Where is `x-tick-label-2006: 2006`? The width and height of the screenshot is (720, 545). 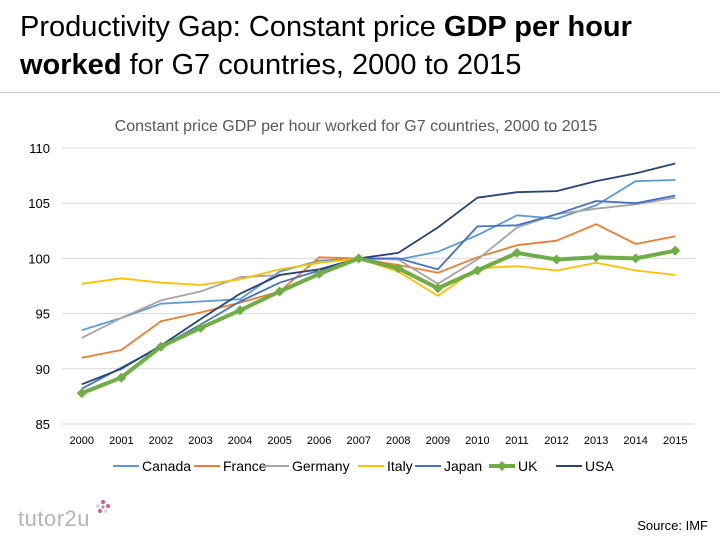
x-tick-label-2006: 2006 is located at coordinates (319, 441).